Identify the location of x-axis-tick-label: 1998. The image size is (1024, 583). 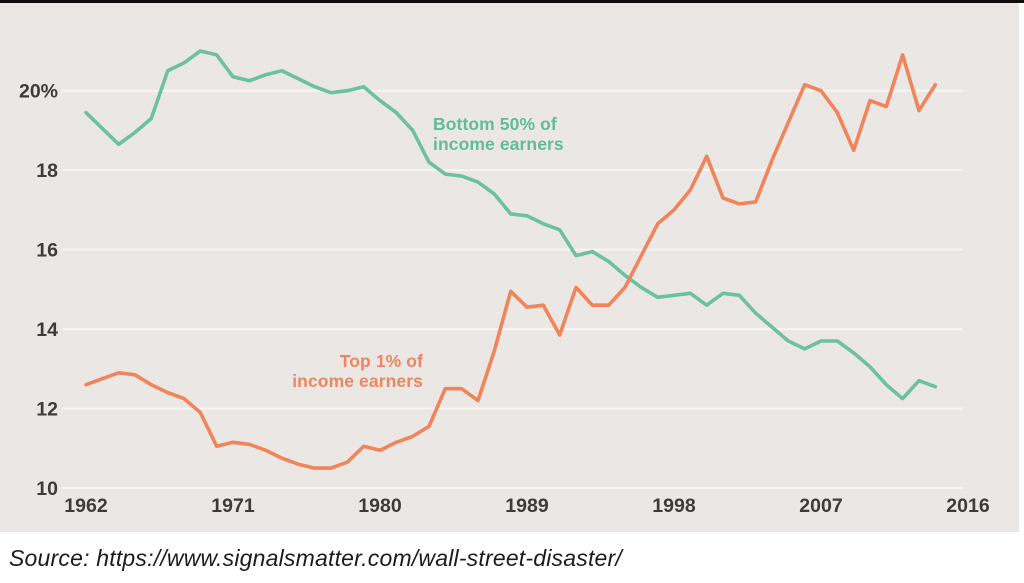
(674, 506).